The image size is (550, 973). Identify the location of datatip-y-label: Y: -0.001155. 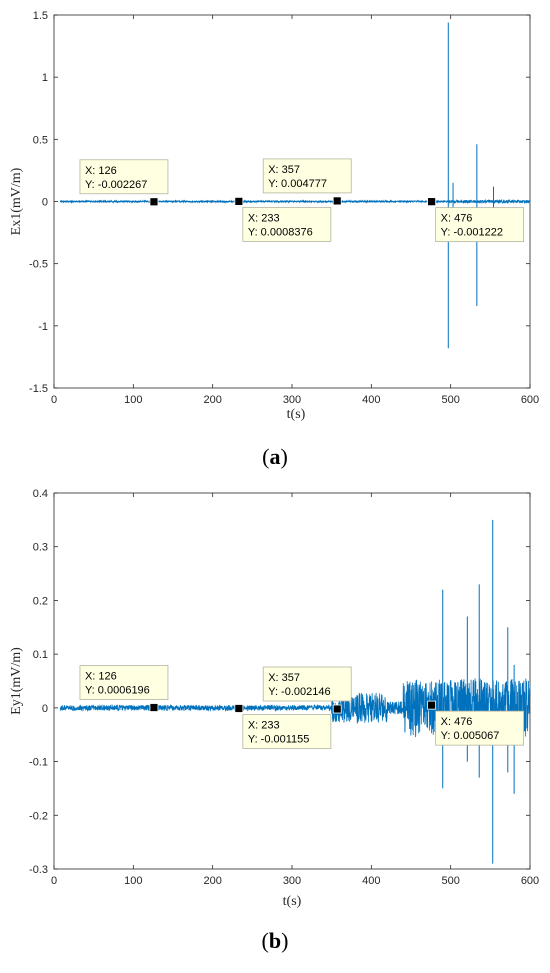
(279, 739).